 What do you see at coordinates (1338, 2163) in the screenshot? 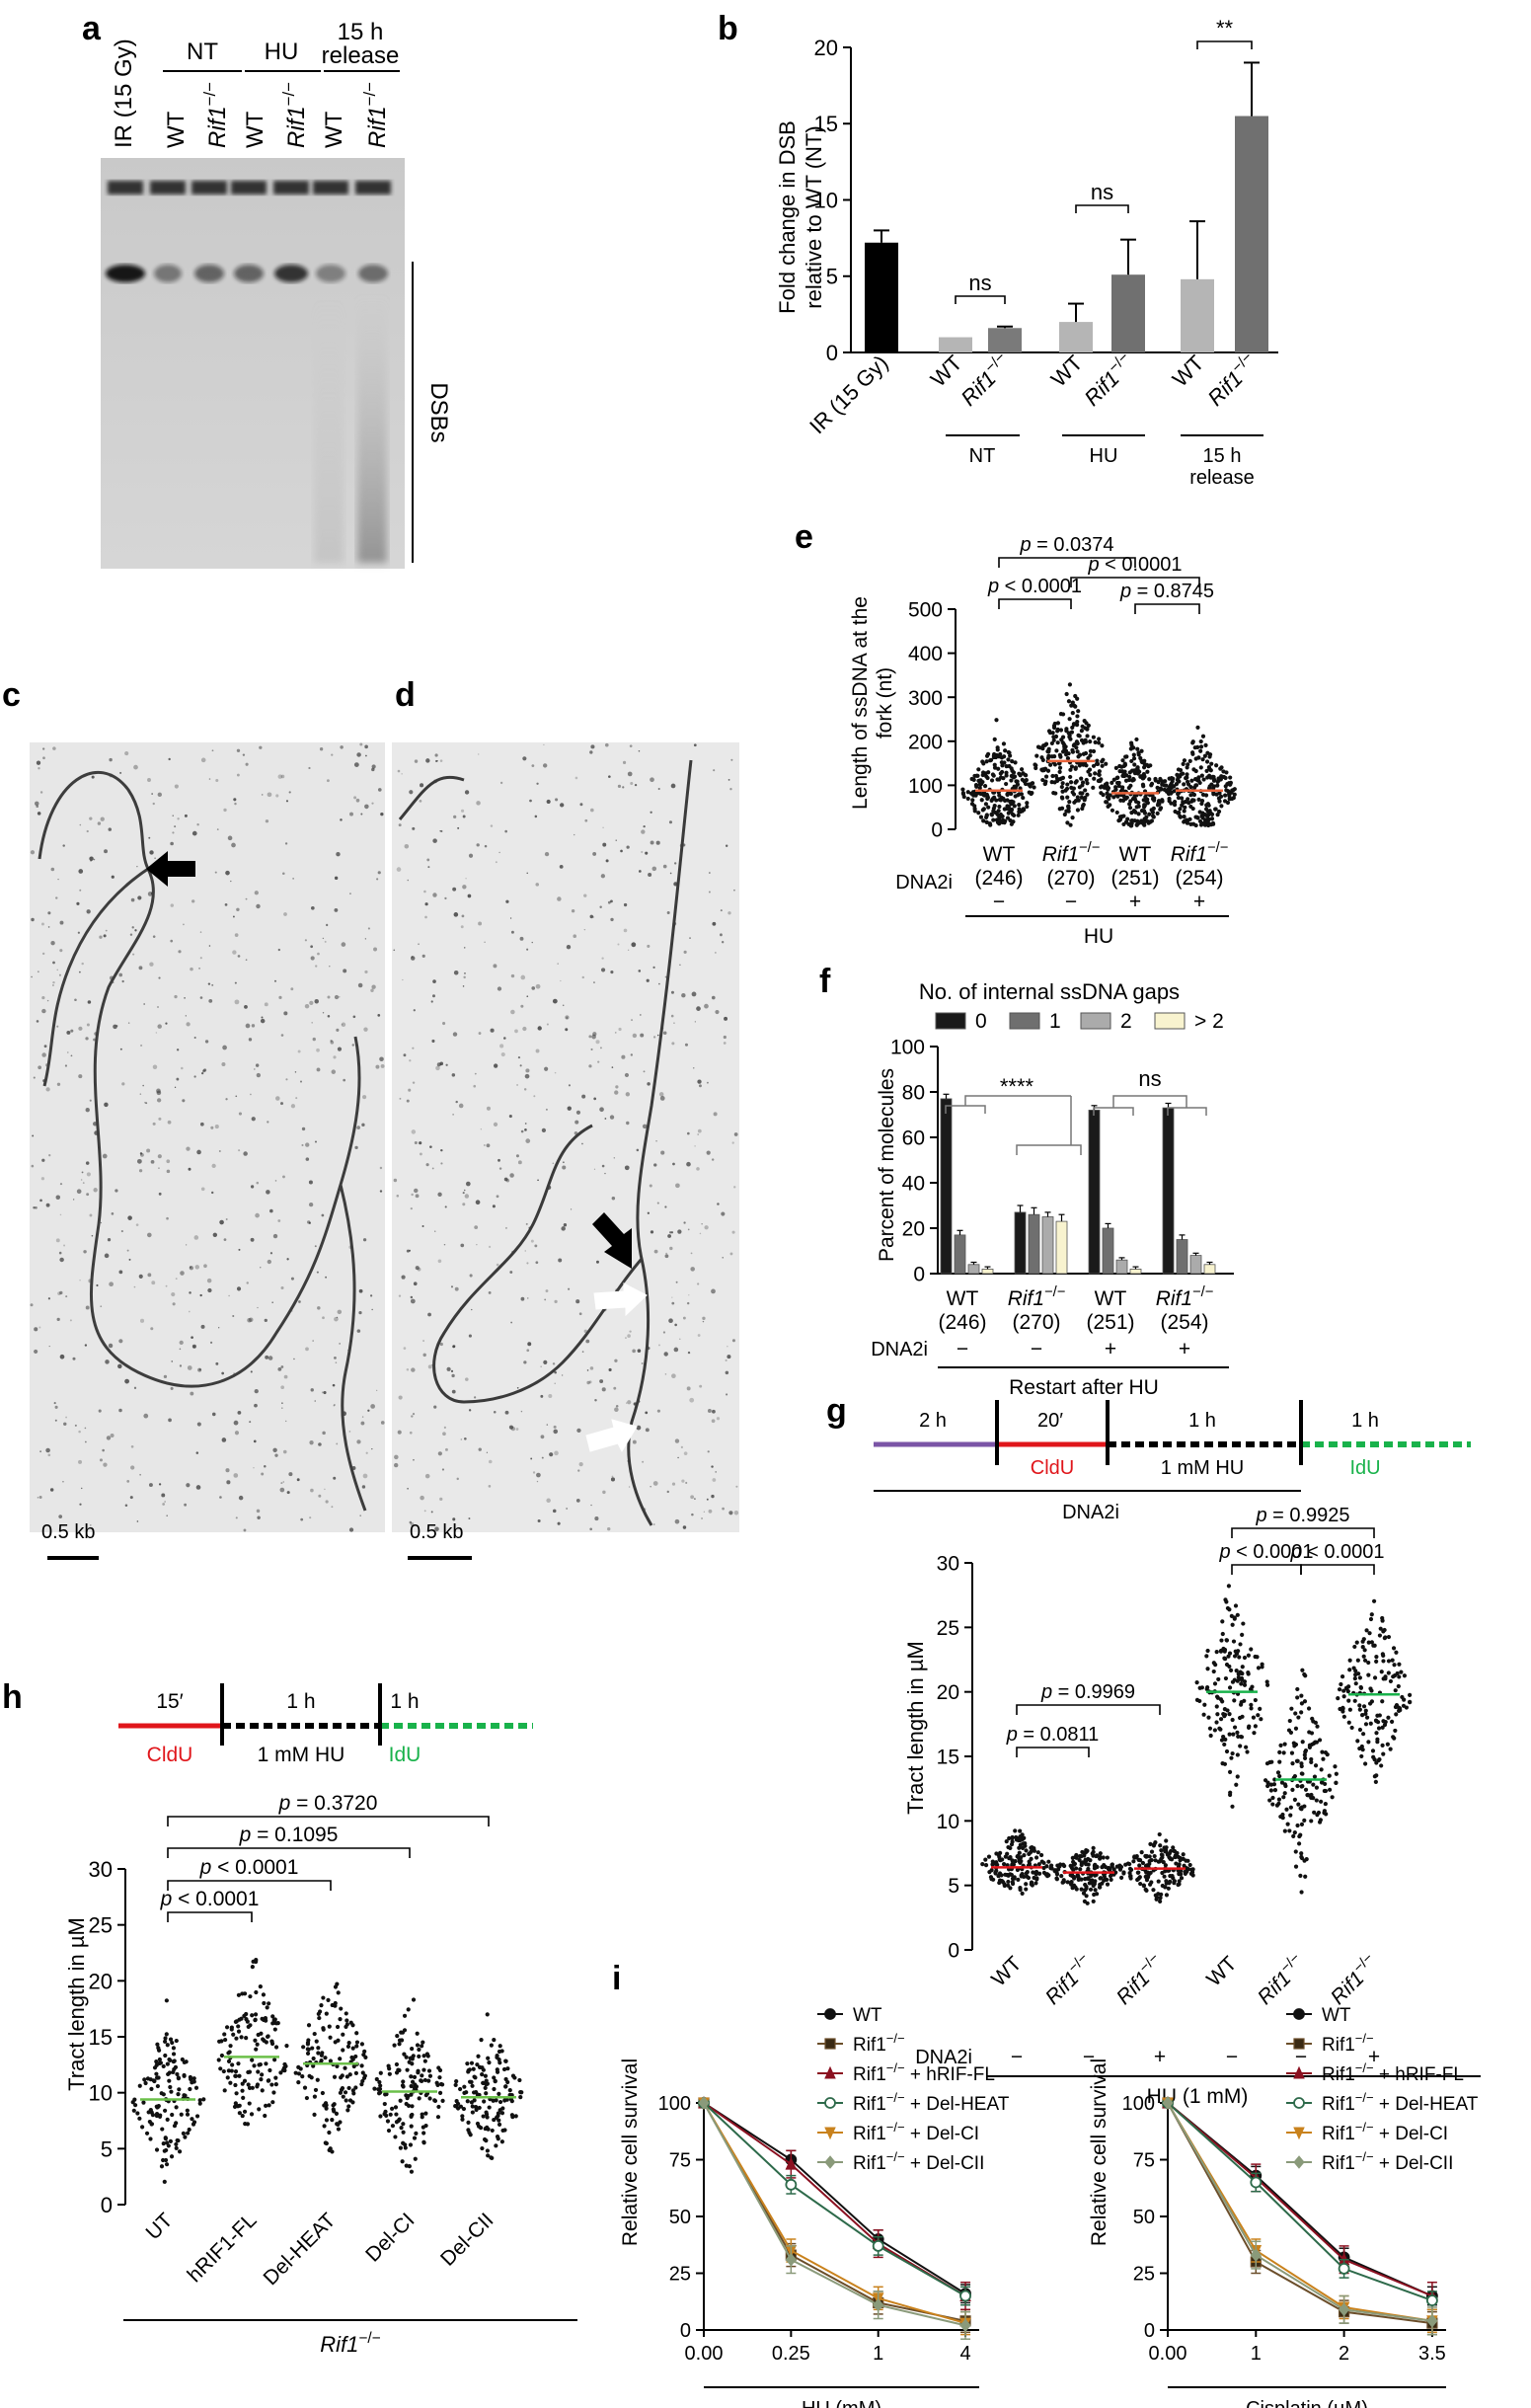
I see `panel-i-right-legend-name-5: Rif1` at bounding box center [1338, 2163].